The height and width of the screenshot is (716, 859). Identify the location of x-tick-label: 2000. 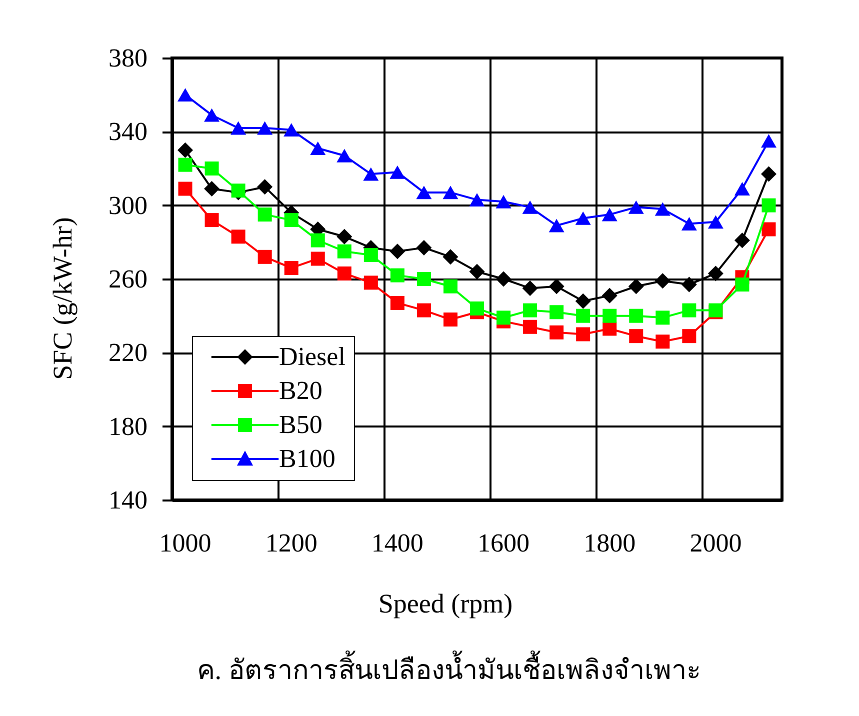
(716, 543).